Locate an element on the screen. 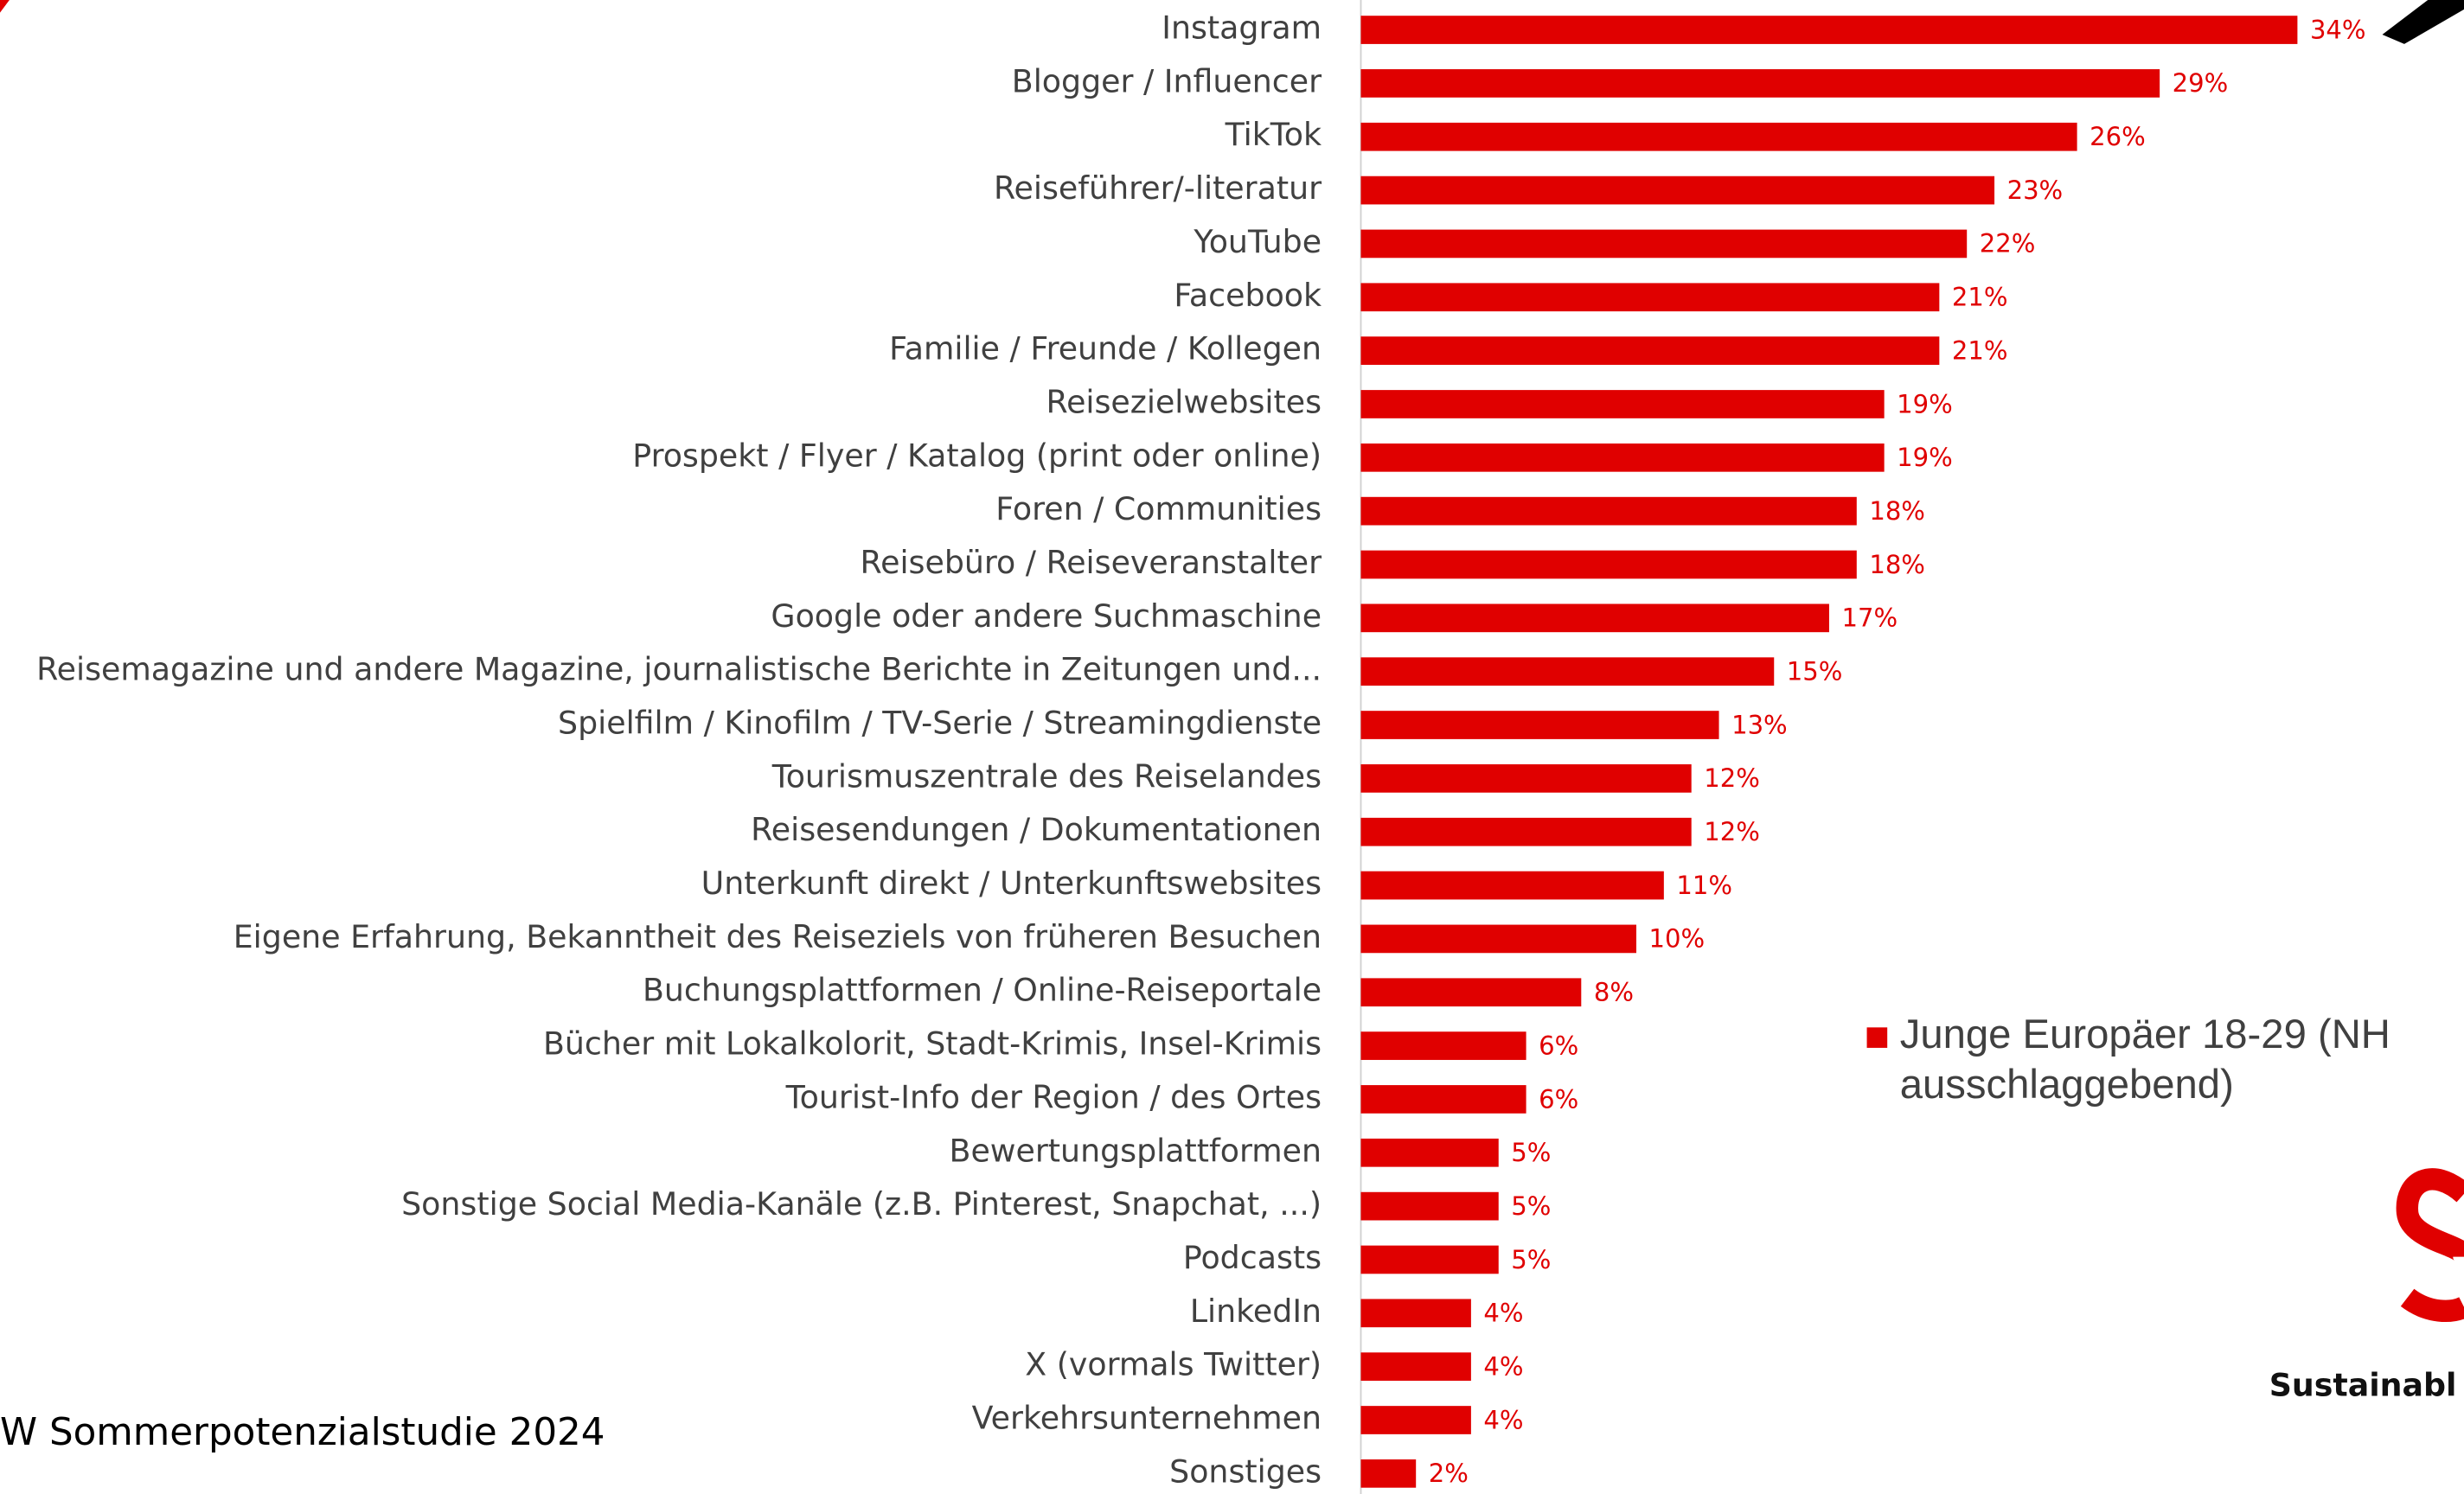 Image resolution: width=2464 pixels, height=1494 pixels. legend-swatch is located at coordinates (1877, 1037).